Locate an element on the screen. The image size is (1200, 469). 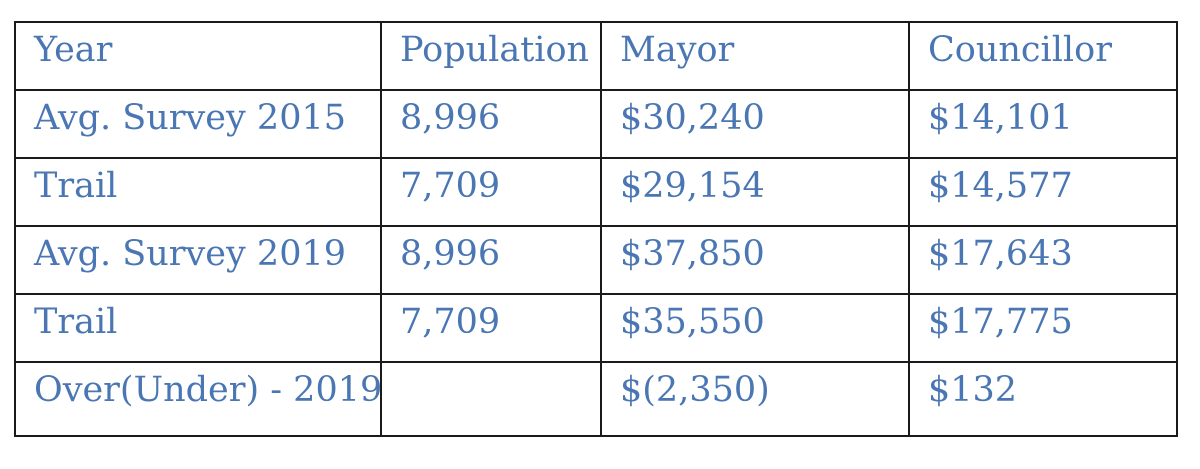
table-cell-mayor: $37,850 is located at coordinates (755, 260).